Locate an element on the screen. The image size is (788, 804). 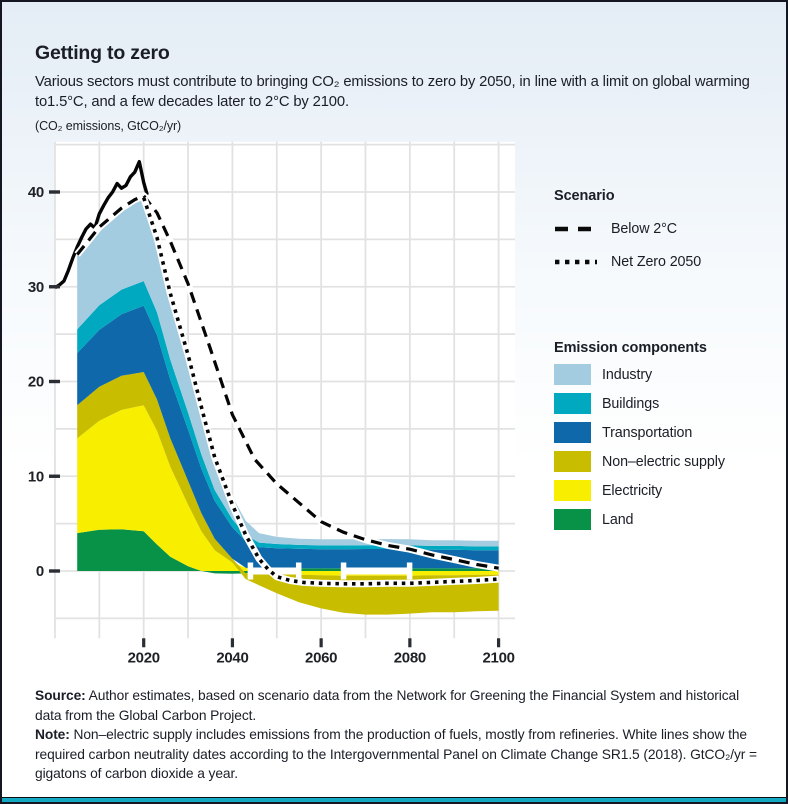
component-label: Buildings is located at coordinates (631, 403).